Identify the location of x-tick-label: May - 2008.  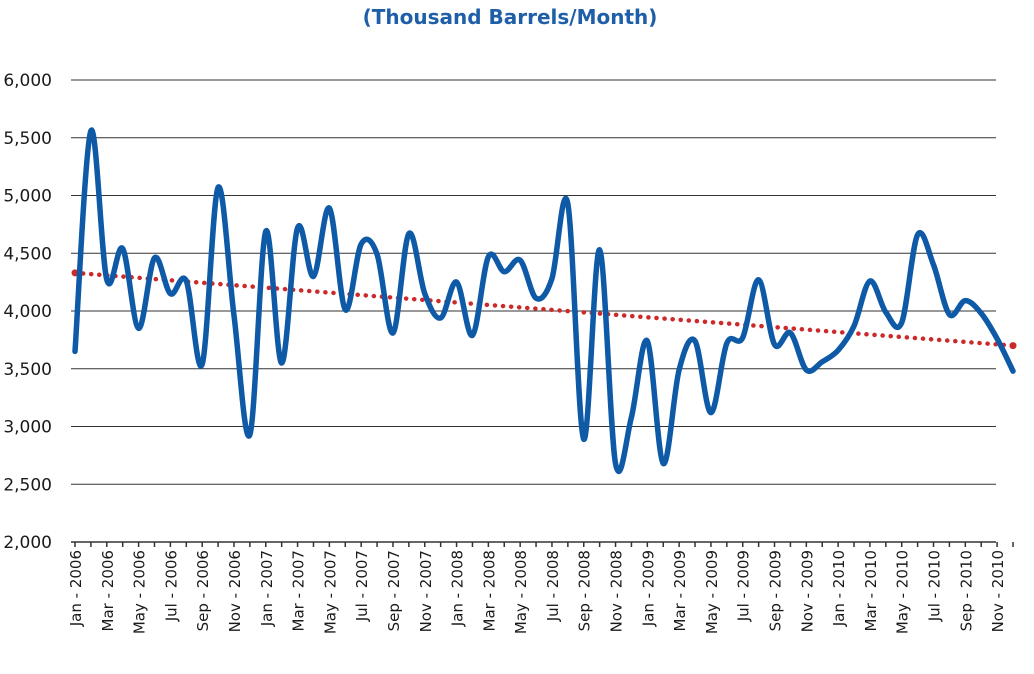
(521, 592).